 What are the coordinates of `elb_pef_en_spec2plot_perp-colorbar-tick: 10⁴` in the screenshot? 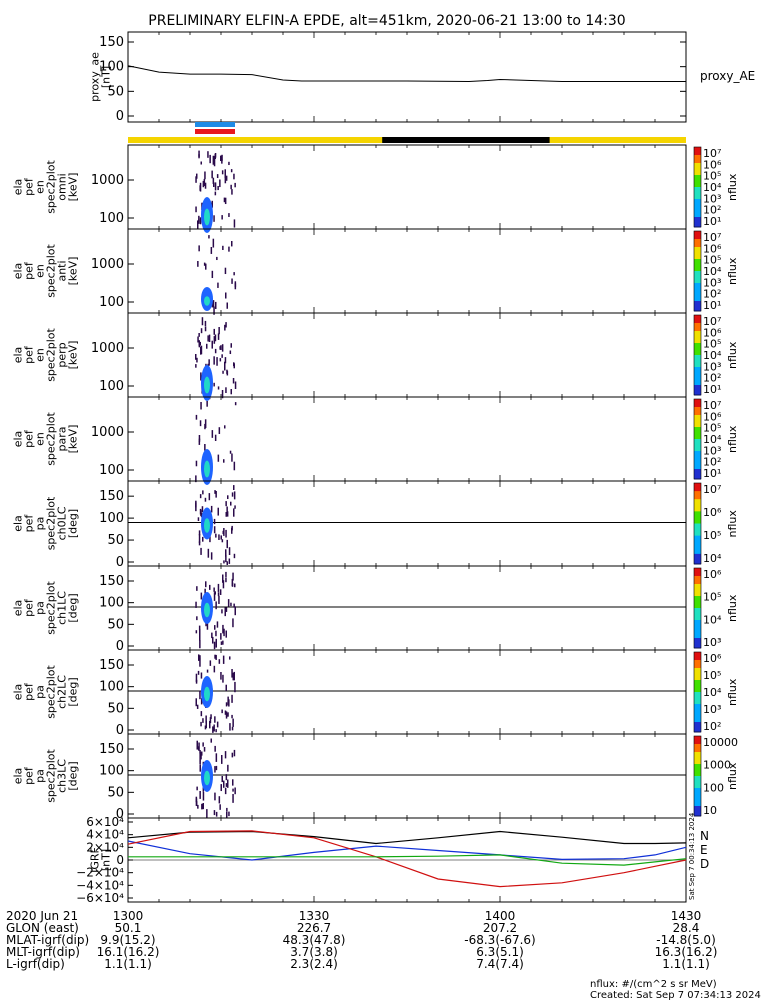 It's located at (712, 355).